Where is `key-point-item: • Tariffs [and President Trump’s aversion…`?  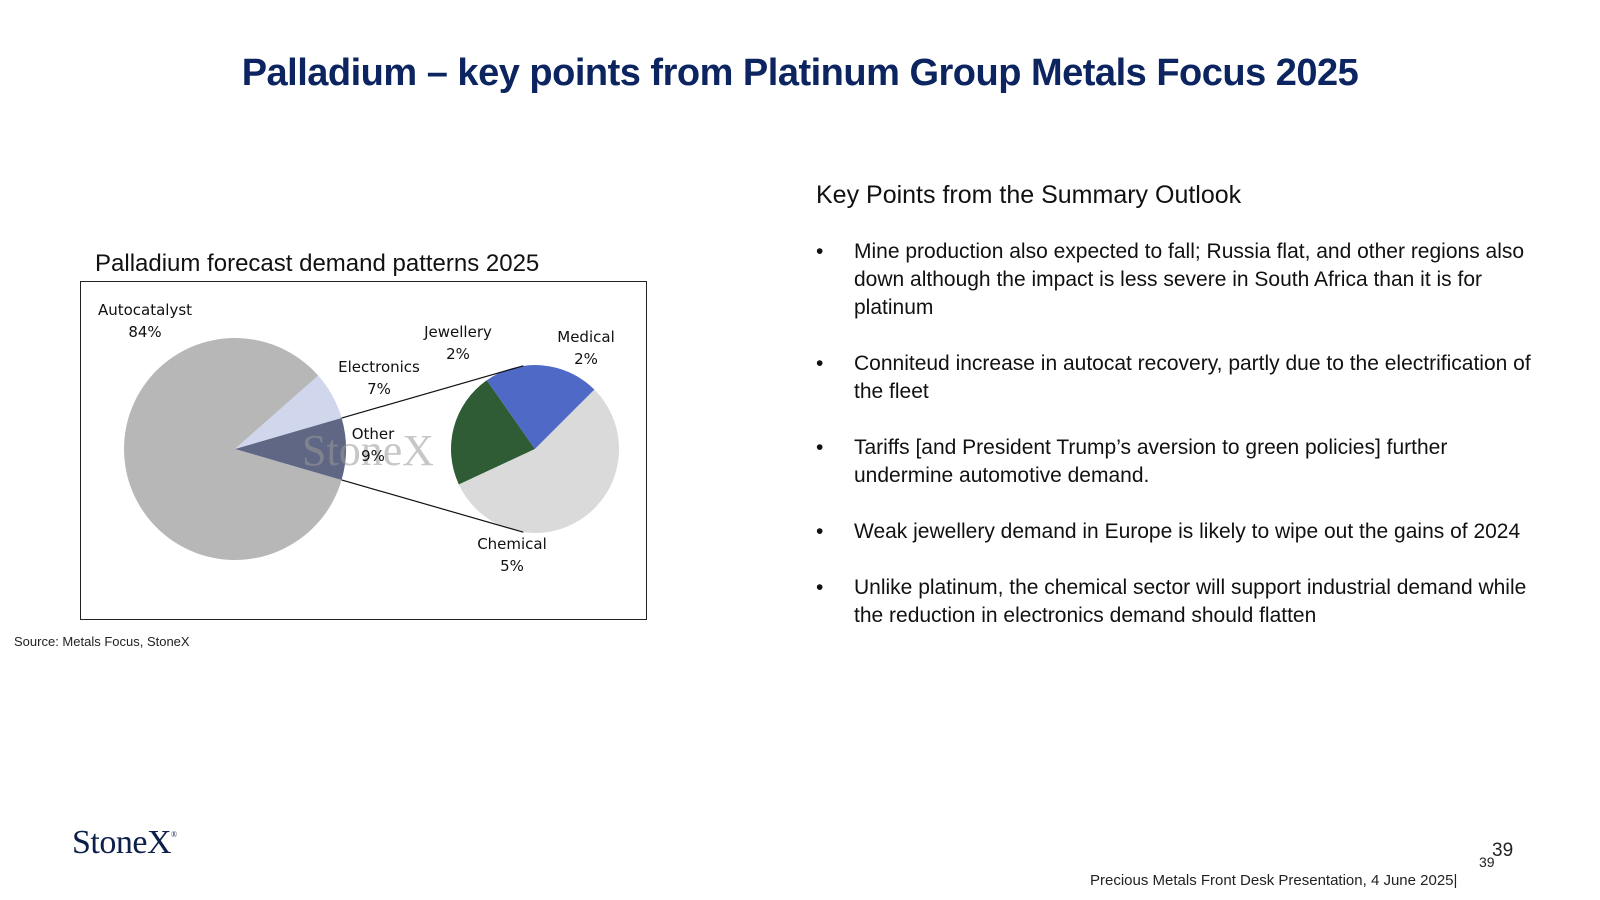
key-point-item: • Tariffs [and President Trump’s aversion… is located at coordinates (1176, 462).